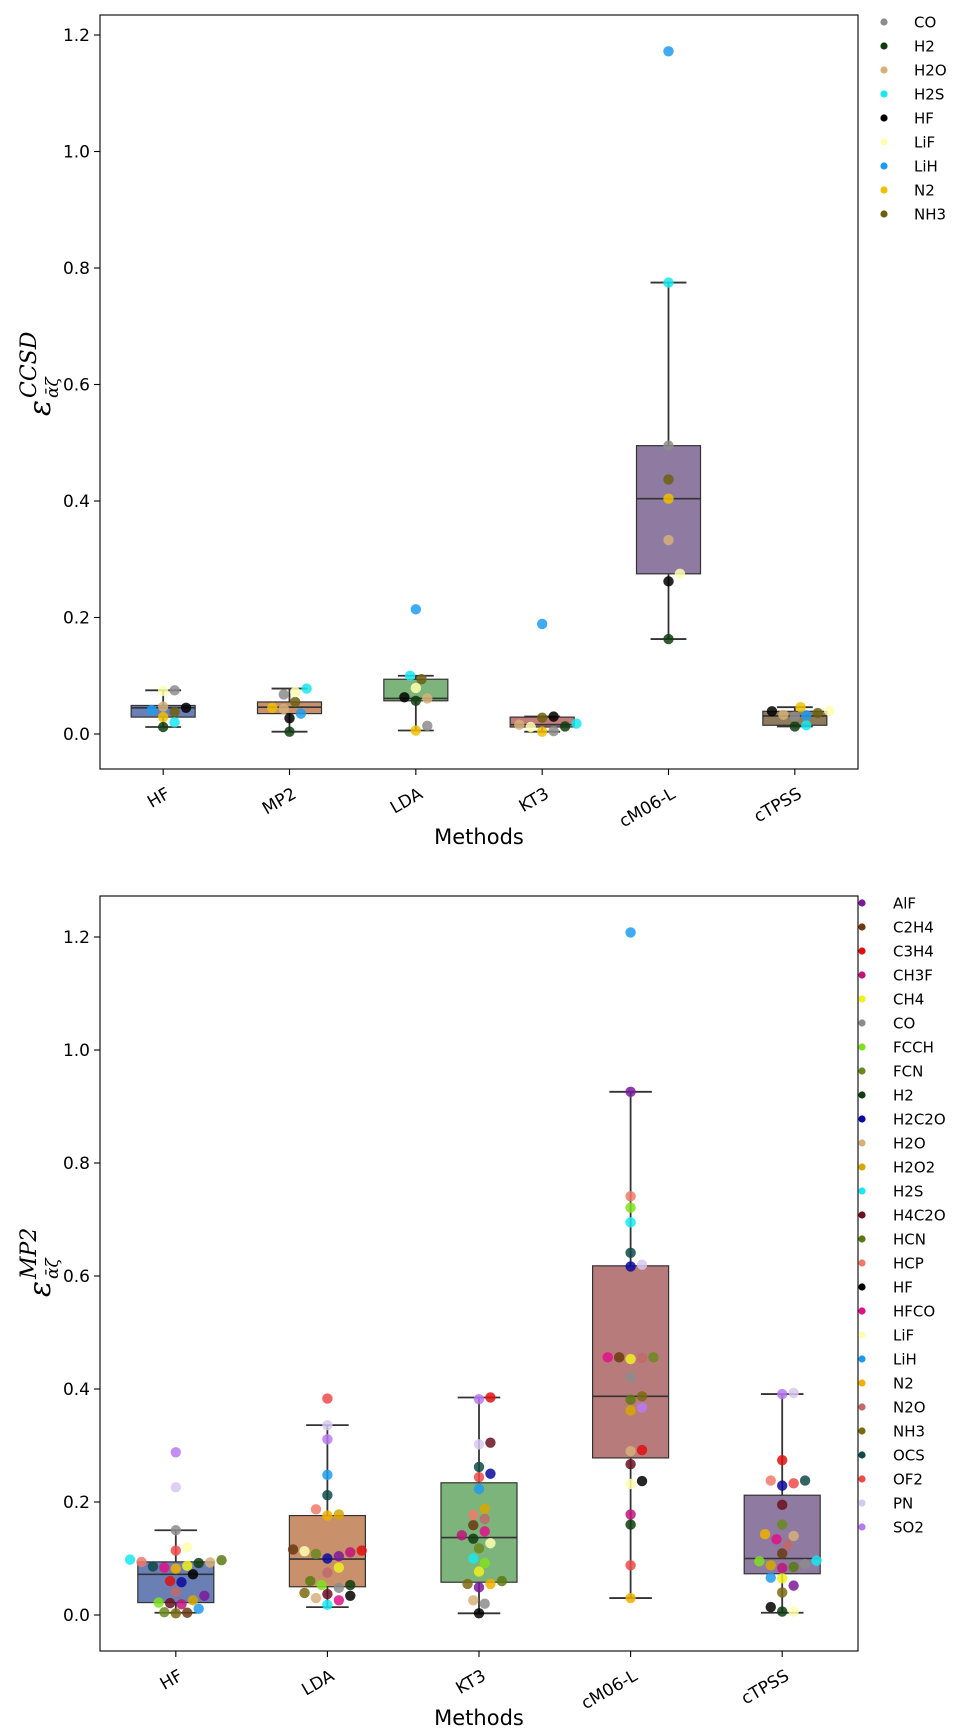 This screenshot has width=953, height=1731. I want to click on legend-label: HF, so click(903, 1288).